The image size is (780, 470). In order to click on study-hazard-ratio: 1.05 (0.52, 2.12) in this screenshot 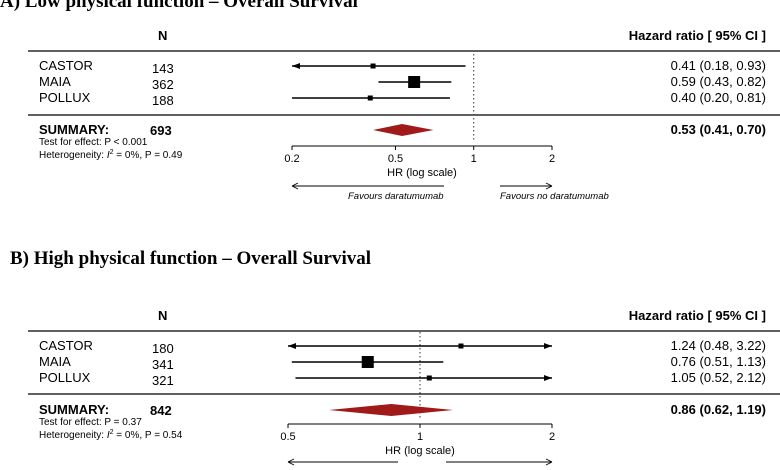, I will do `click(718, 377)`.